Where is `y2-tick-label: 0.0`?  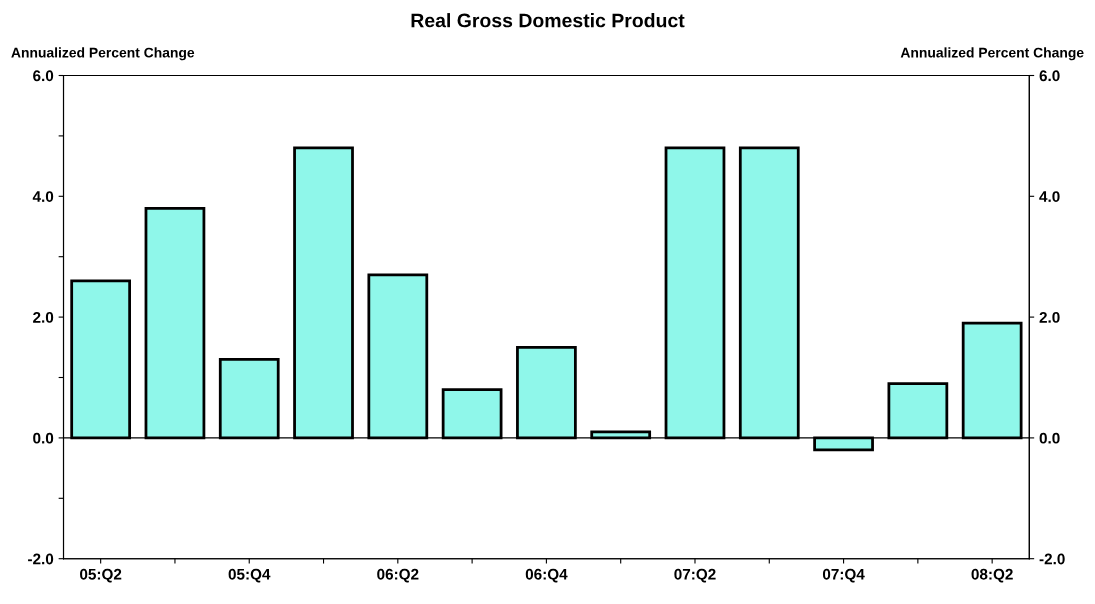 y2-tick-label: 0.0 is located at coordinates (1049, 438).